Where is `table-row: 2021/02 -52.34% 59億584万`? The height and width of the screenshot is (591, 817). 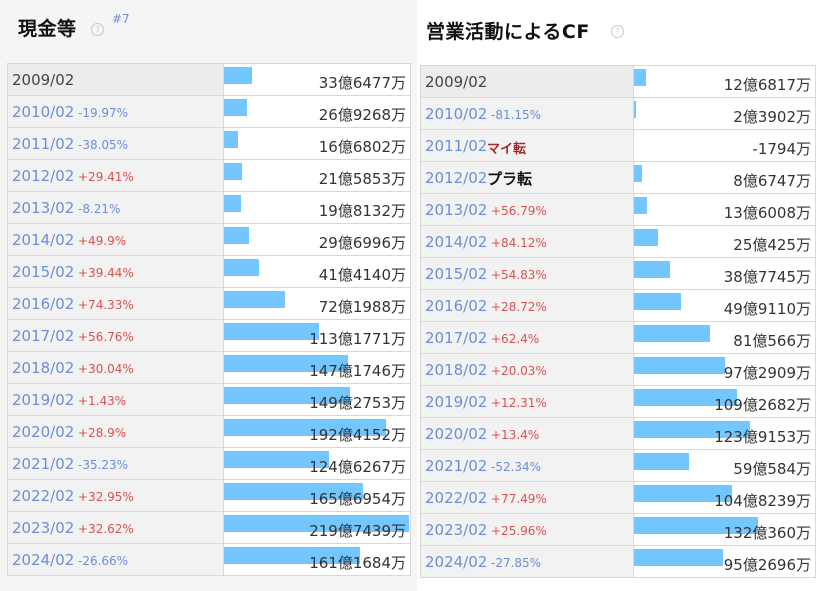 table-row: 2021/02 -52.34% 59億584万 is located at coordinates (618, 466).